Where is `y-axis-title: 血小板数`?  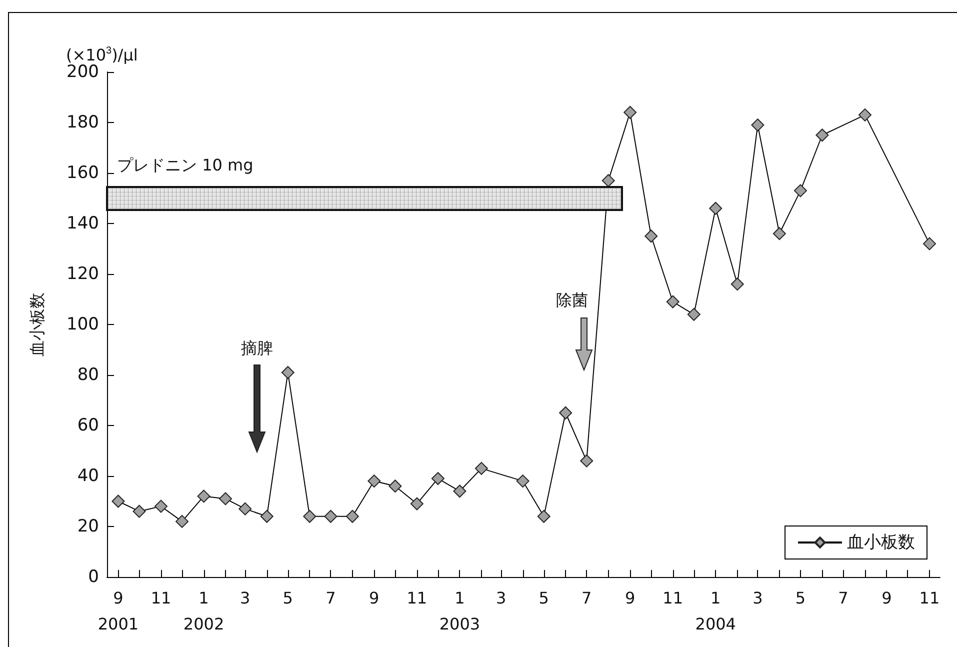 y-axis-title: 血小板数 is located at coordinates (37, 324).